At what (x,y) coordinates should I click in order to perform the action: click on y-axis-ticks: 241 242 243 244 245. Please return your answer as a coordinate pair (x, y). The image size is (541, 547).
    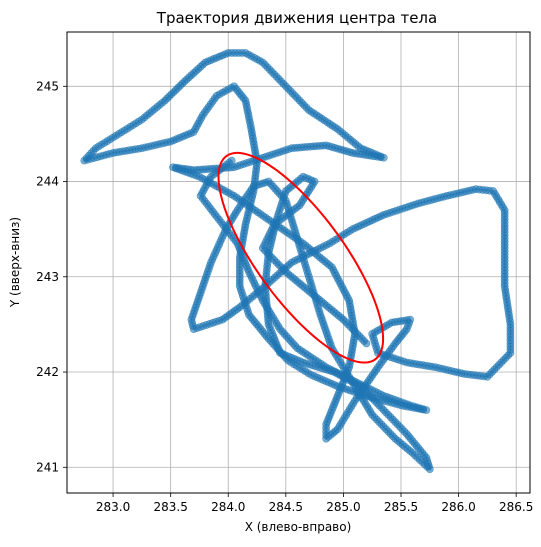
    Looking at the image, I should click on (51, 276).